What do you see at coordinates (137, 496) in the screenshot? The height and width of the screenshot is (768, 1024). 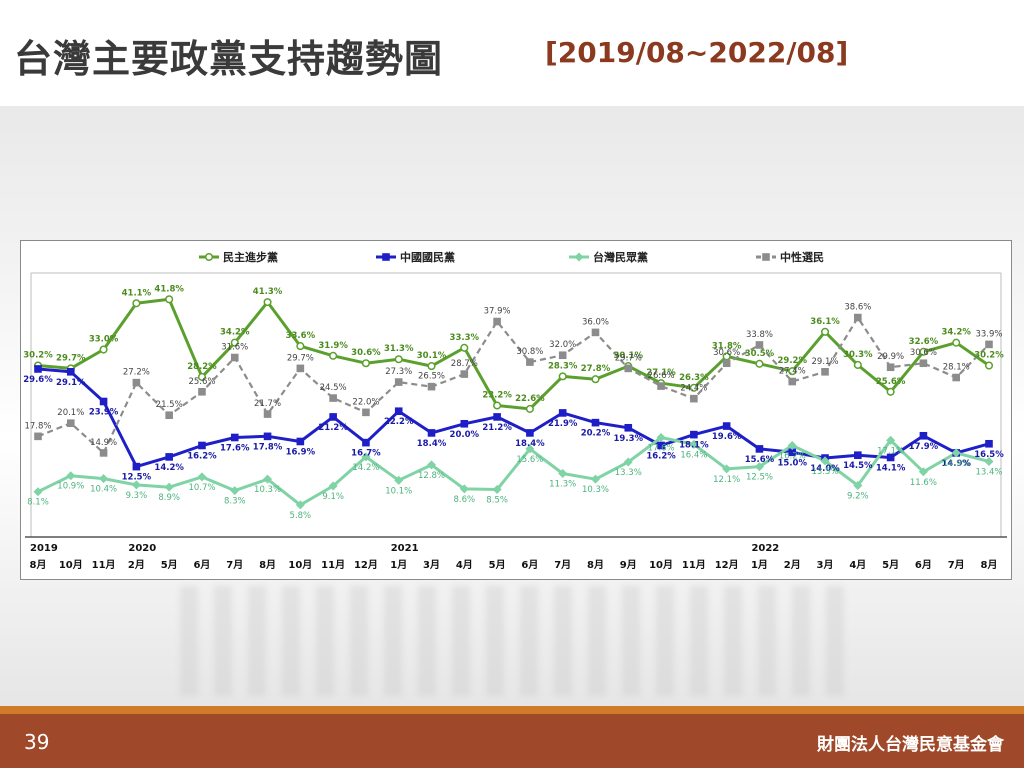 I see `data-label-s2-3: 9.3%` at bounding box center [137, 496].